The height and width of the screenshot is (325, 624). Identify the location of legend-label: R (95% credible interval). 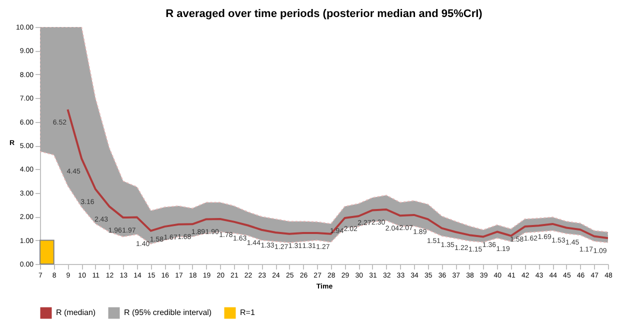
(168, 312).